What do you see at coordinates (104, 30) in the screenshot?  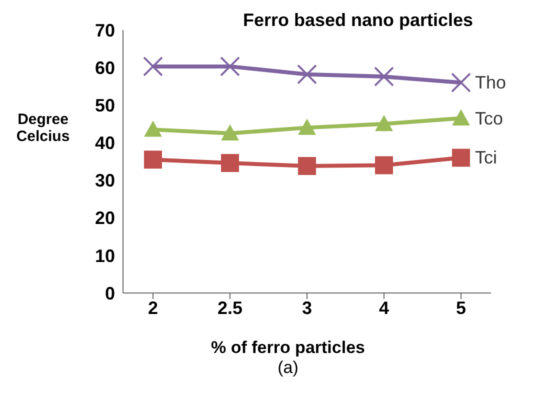 I see `y-tick-label: 70` at bounding box center [104, 30].